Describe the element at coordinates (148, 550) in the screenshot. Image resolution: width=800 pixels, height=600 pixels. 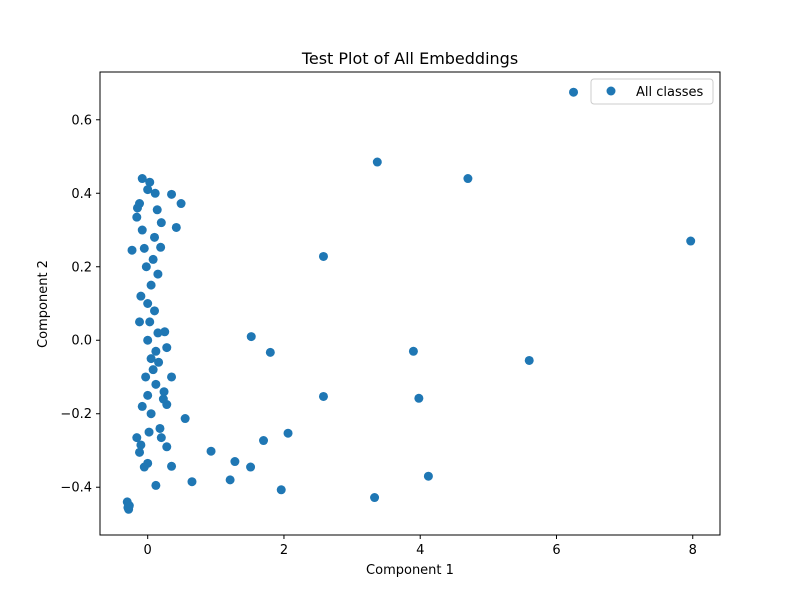
I see `x-tick-label: 0` at that location.